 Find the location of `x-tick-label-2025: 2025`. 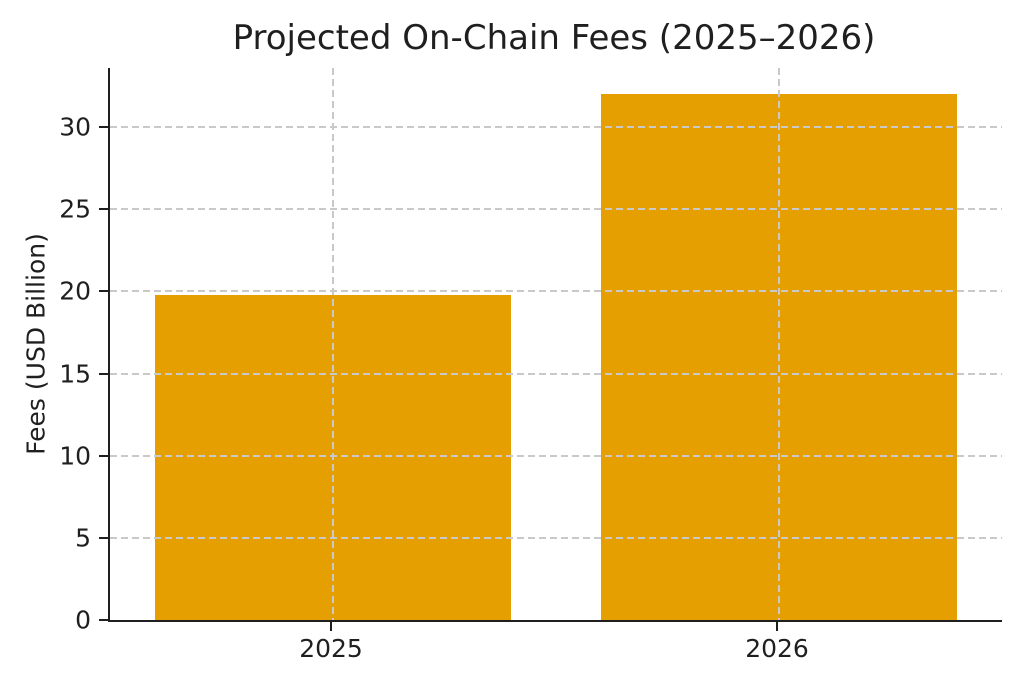

x-tick-label-2025: 2025 is located at coordinates (331, 648).